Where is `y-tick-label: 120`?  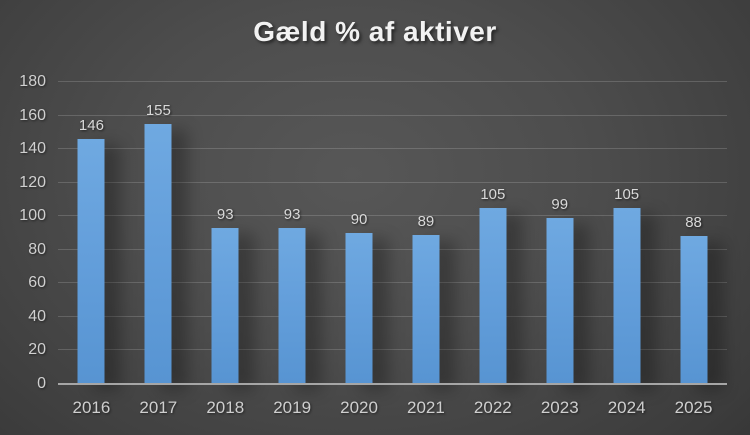
y-tick-label: 120 is located at coordinates (32, 182).